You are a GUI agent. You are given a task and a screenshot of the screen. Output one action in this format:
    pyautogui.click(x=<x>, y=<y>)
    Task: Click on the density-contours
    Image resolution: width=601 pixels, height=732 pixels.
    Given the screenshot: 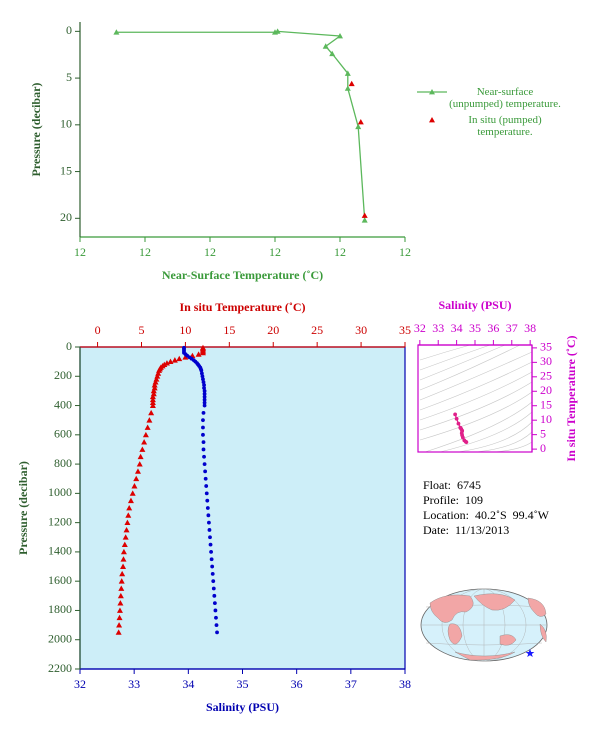 What is the action you would take?
    pyautogui.click(x=476, y=398)
    